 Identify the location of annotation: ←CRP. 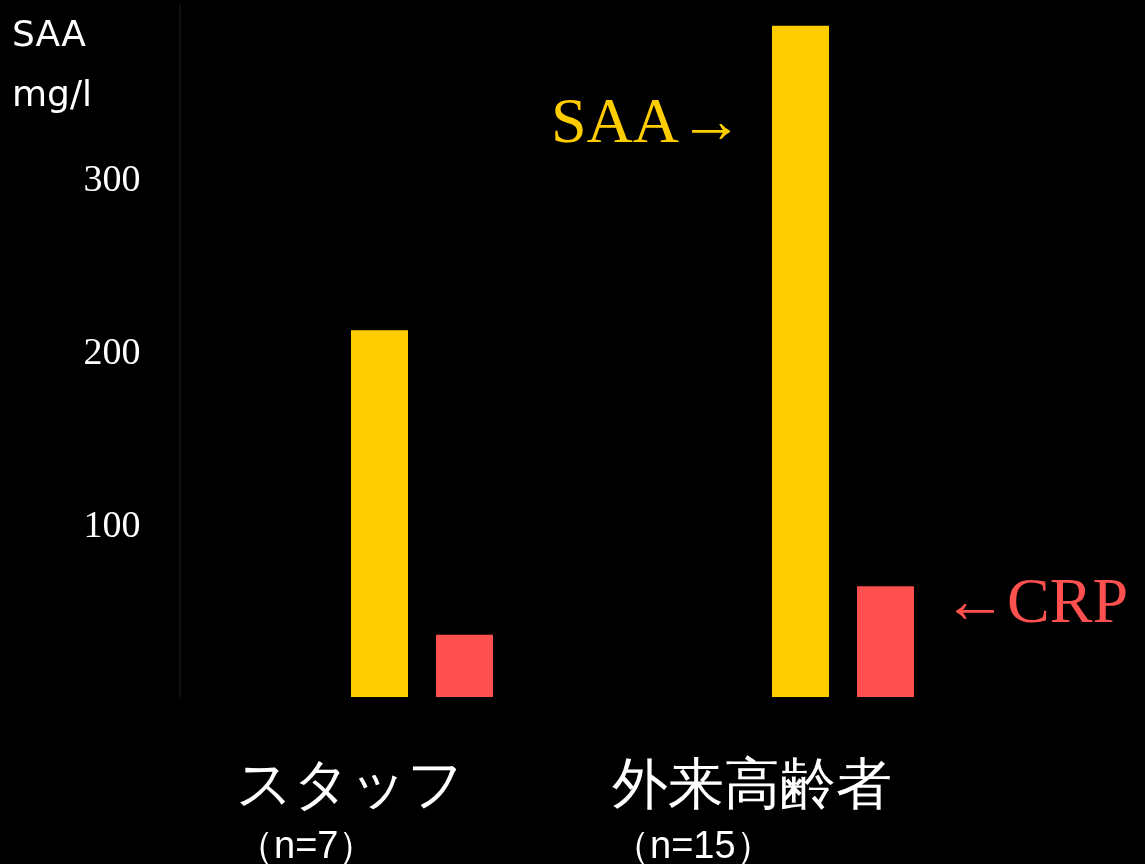
(1035, 601).